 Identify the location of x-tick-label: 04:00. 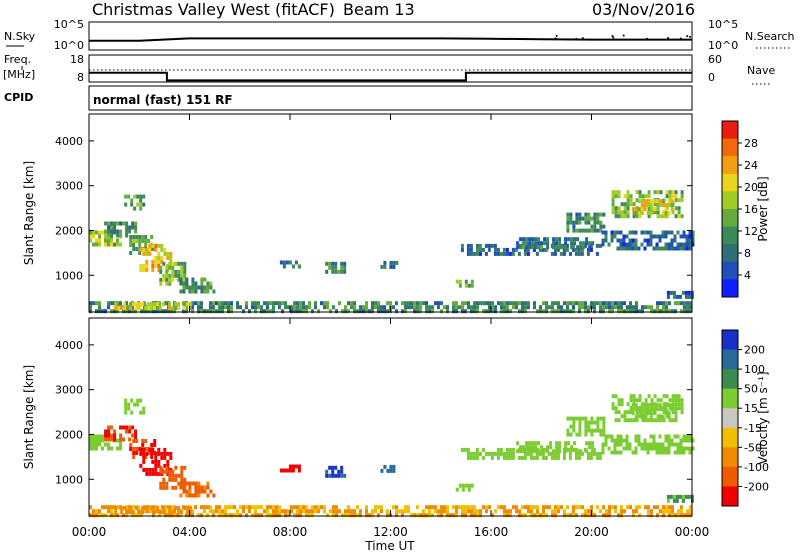
(189, 532).